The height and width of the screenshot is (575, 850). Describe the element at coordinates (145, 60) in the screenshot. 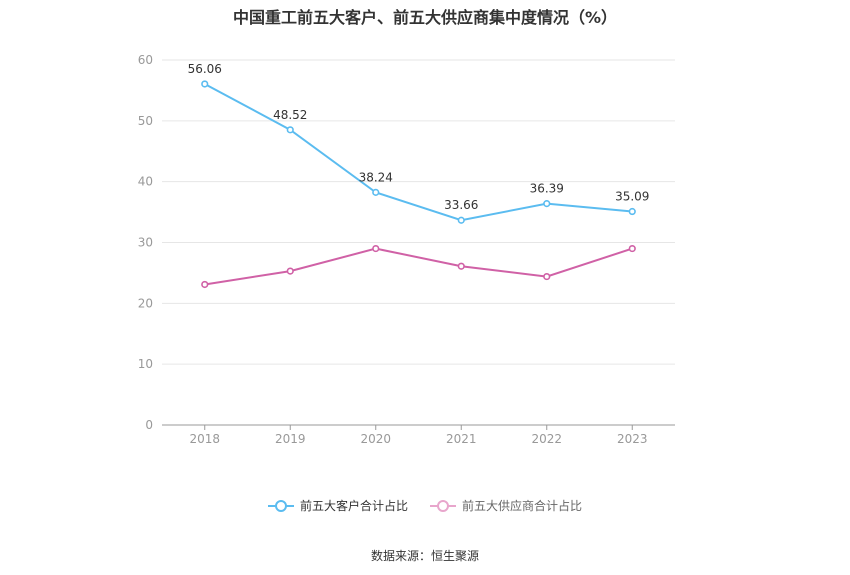

I see `y-tick-label: 60` at that location.